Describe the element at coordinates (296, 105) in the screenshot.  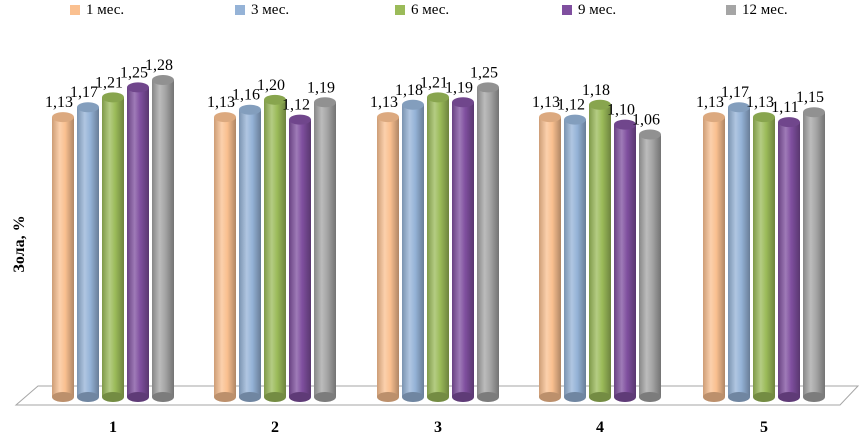
I see `data-label: 1,12` at that location.